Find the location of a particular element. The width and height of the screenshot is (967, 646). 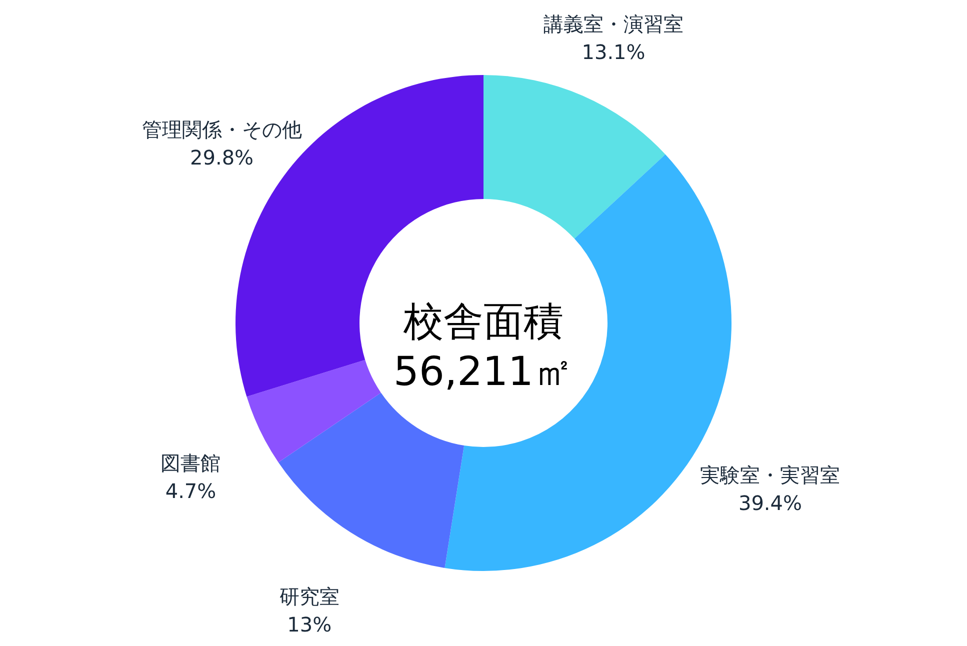

data-label: 4.7% is located at coordinates (190, 491).